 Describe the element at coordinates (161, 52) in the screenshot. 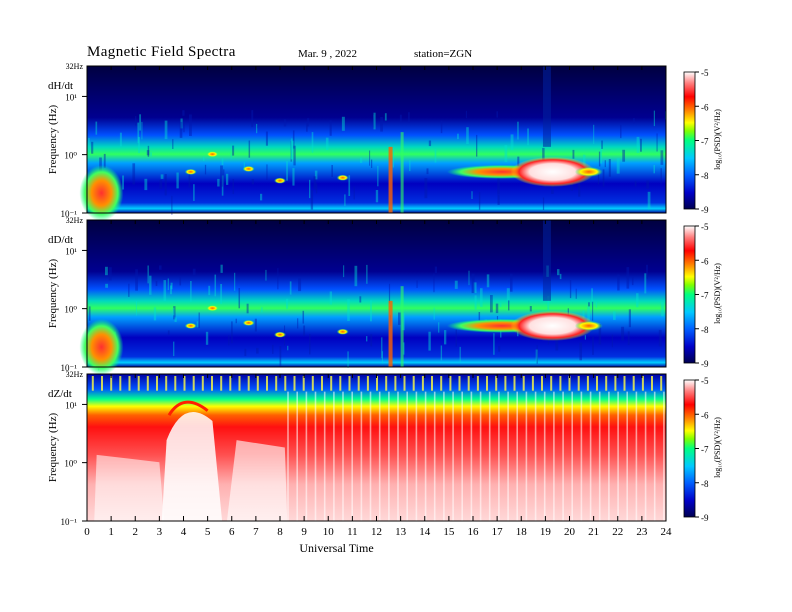

I see `chart-title: Magnetic Field Spectra` at that location.